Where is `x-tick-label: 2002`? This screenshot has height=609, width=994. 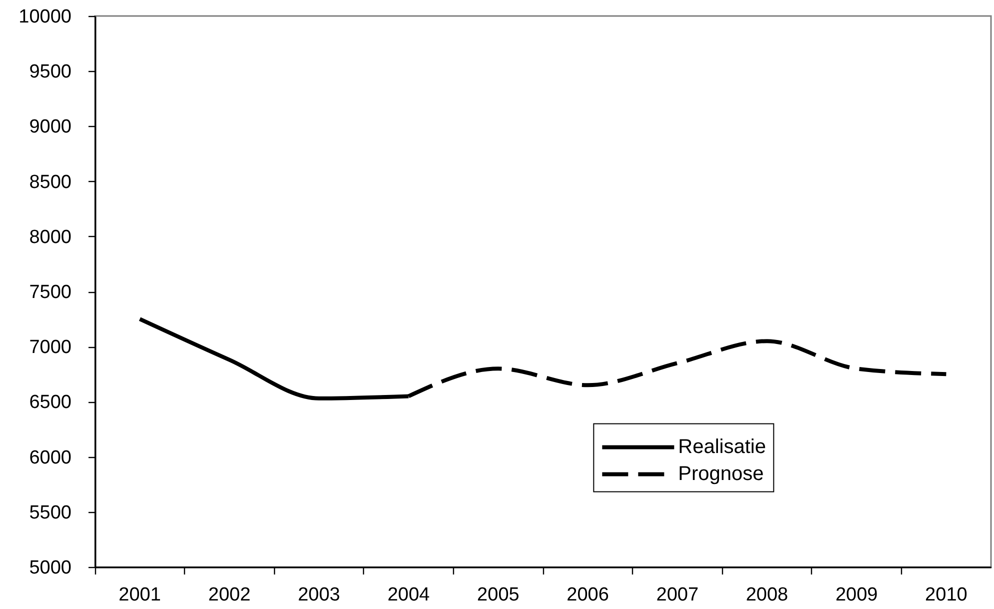 x-tick-label: 2002 is located at coordinates (229, 595).